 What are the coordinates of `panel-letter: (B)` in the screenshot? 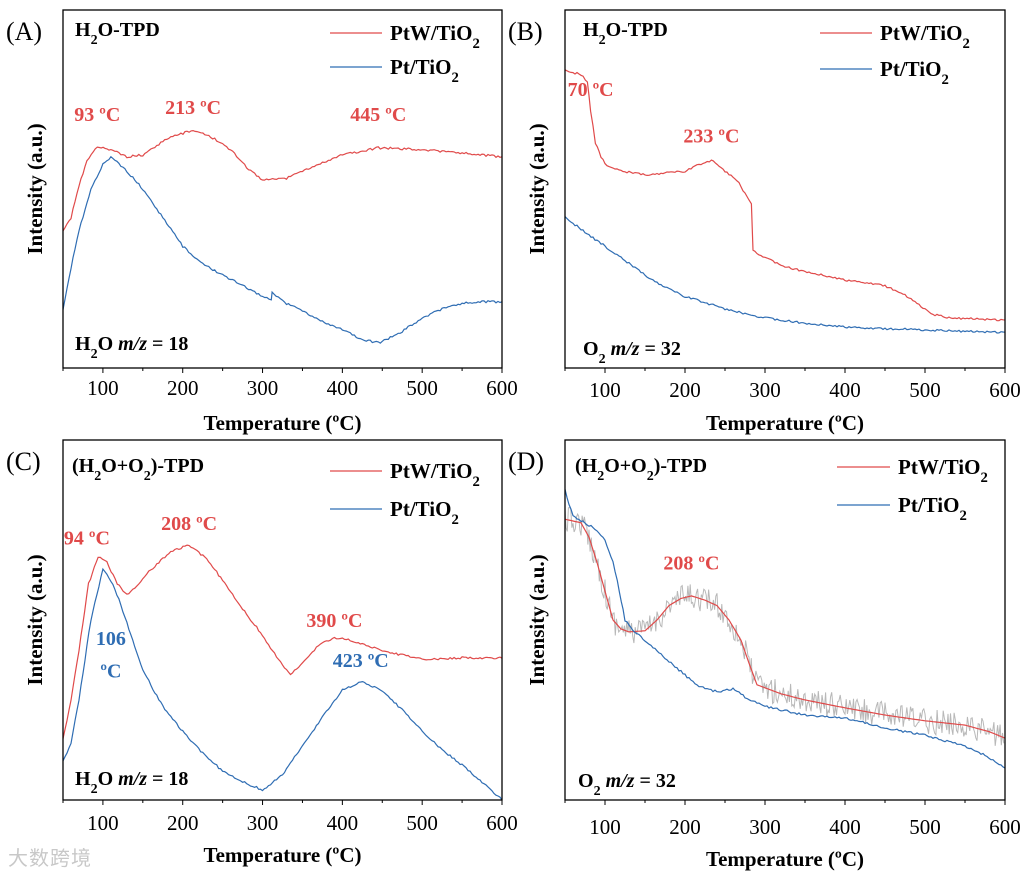 It's located at (525, 31).